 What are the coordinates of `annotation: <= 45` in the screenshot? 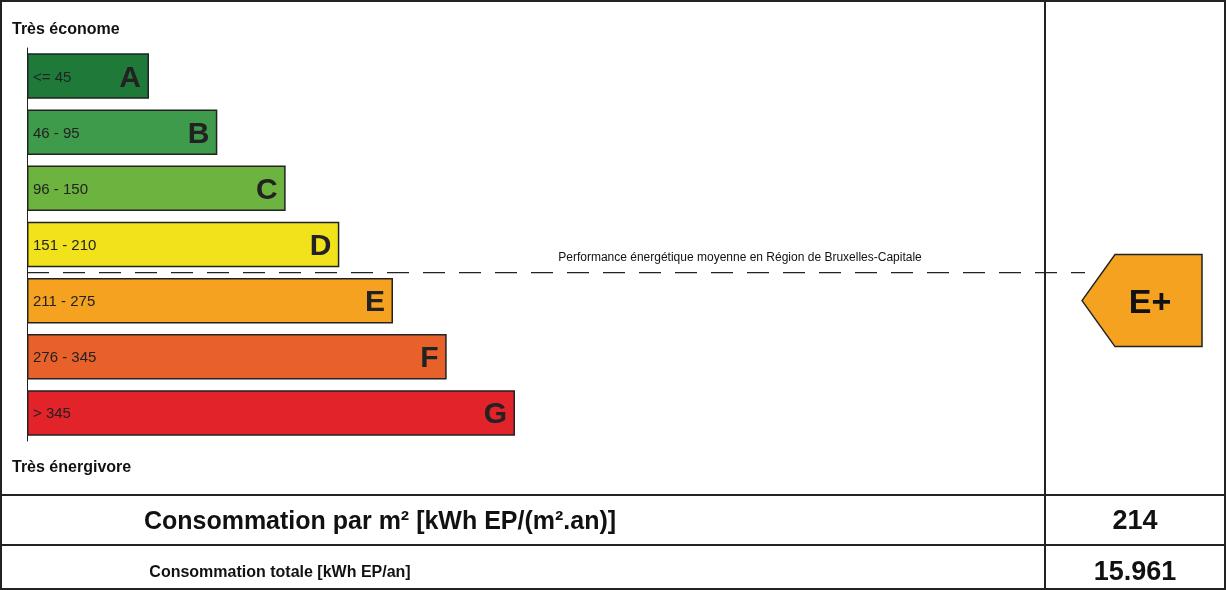 It's located at (52, 76).